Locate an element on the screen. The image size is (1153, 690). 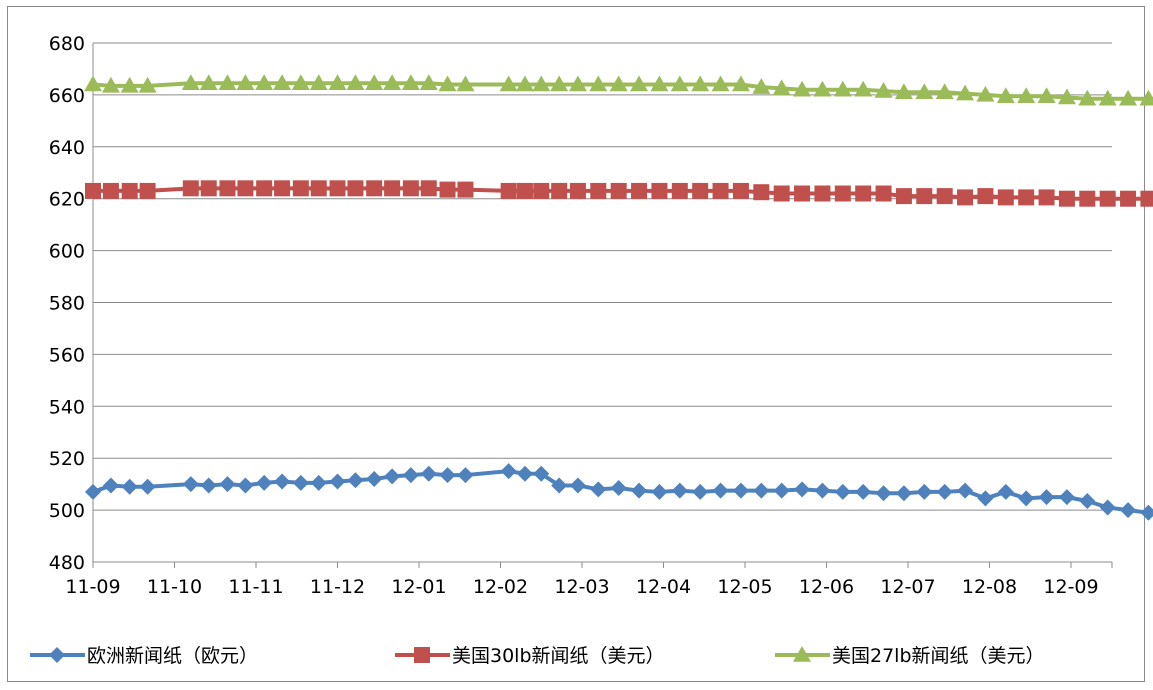
x-tick-label: 12-01 is located at coordinates (418, 587).